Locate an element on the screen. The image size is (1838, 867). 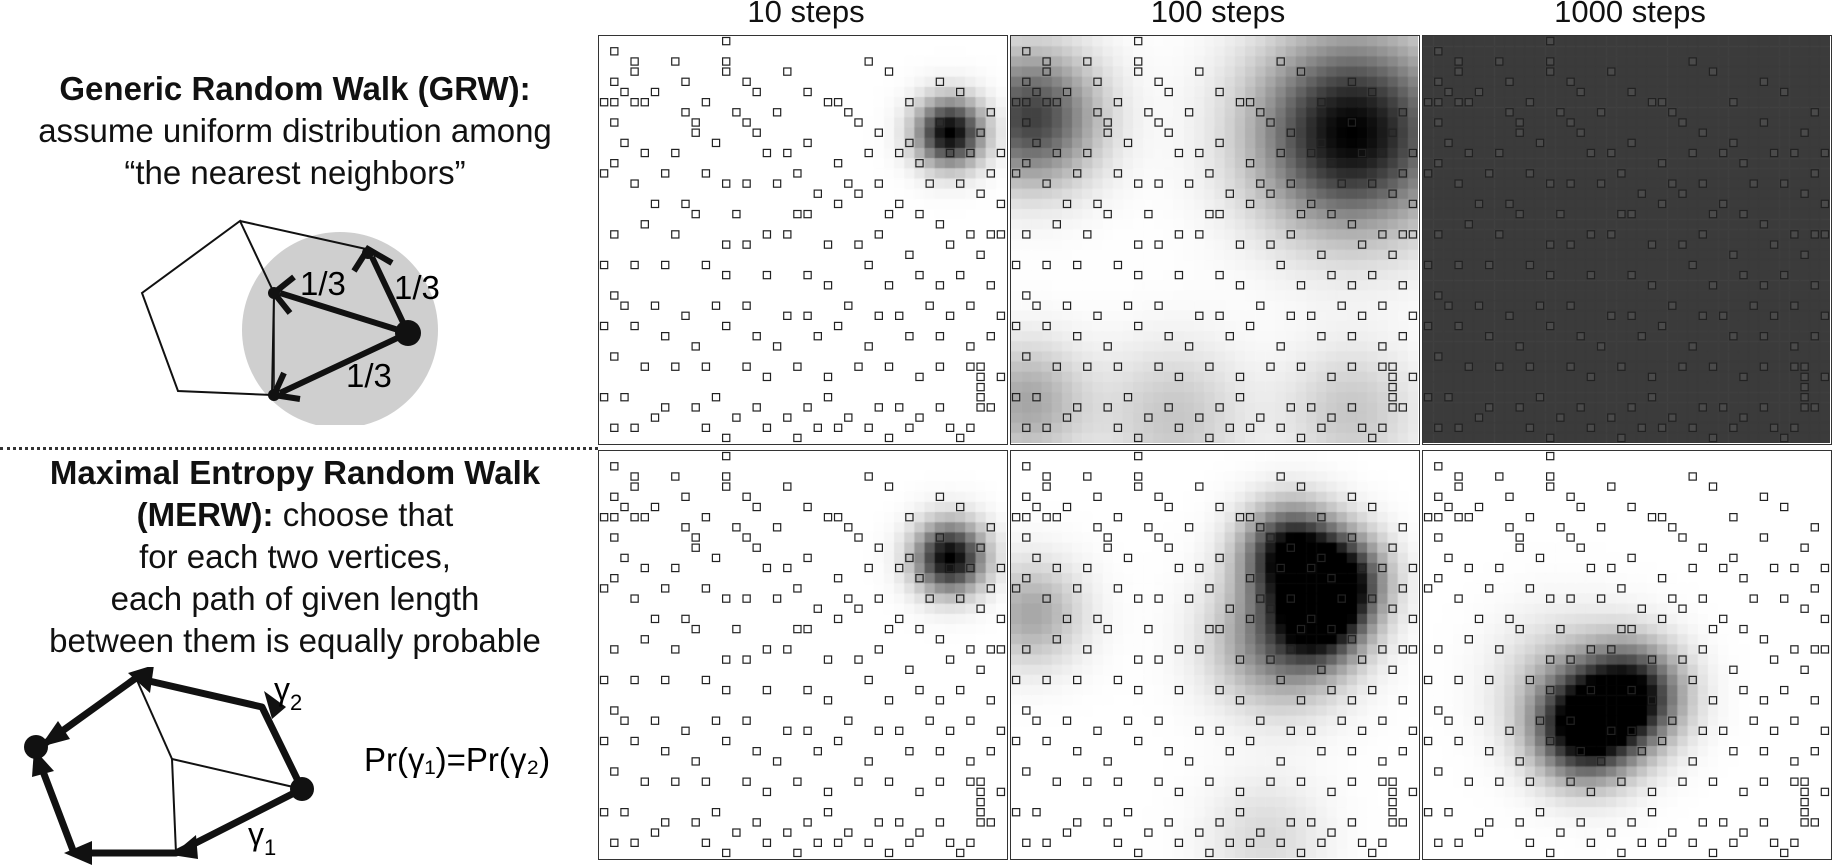
merw-arrowhead is located at coordinates (185, 847).